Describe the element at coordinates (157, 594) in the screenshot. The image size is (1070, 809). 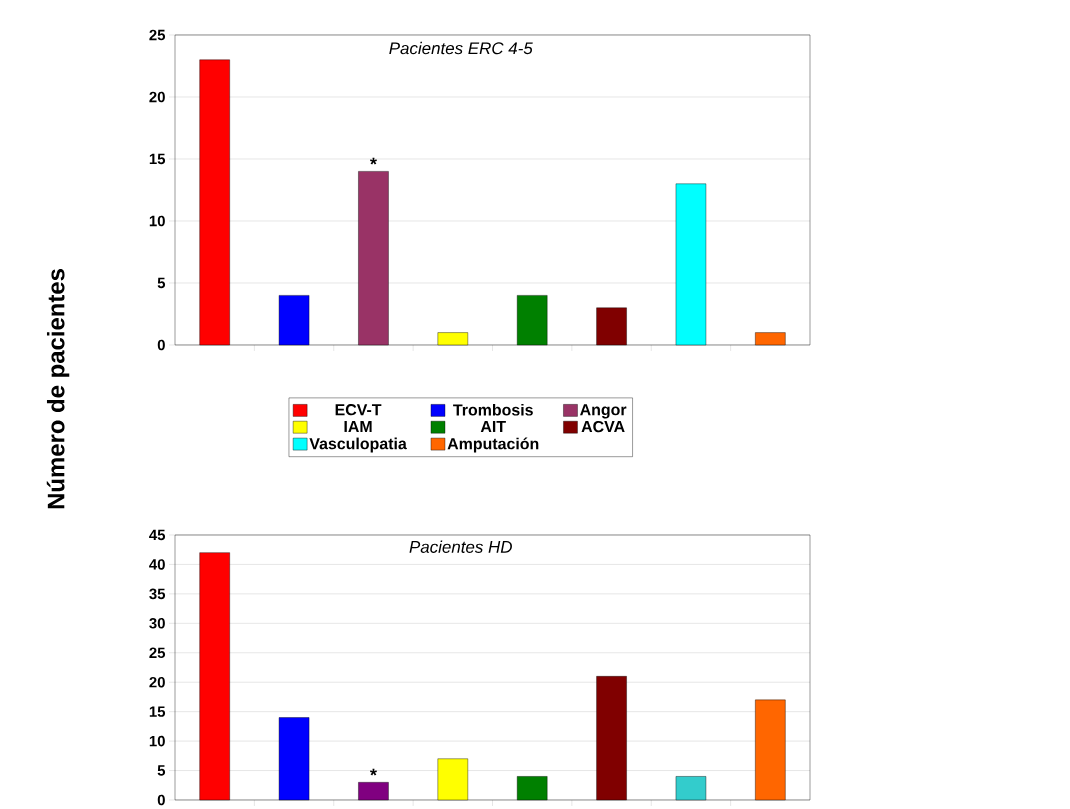
I see `y-tick-label: 35` at that location.